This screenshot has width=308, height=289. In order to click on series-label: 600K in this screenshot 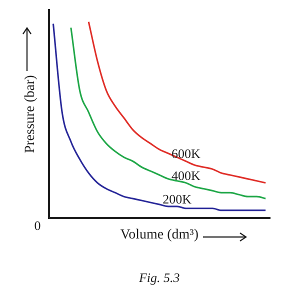, I will do `click(186, 154)`.